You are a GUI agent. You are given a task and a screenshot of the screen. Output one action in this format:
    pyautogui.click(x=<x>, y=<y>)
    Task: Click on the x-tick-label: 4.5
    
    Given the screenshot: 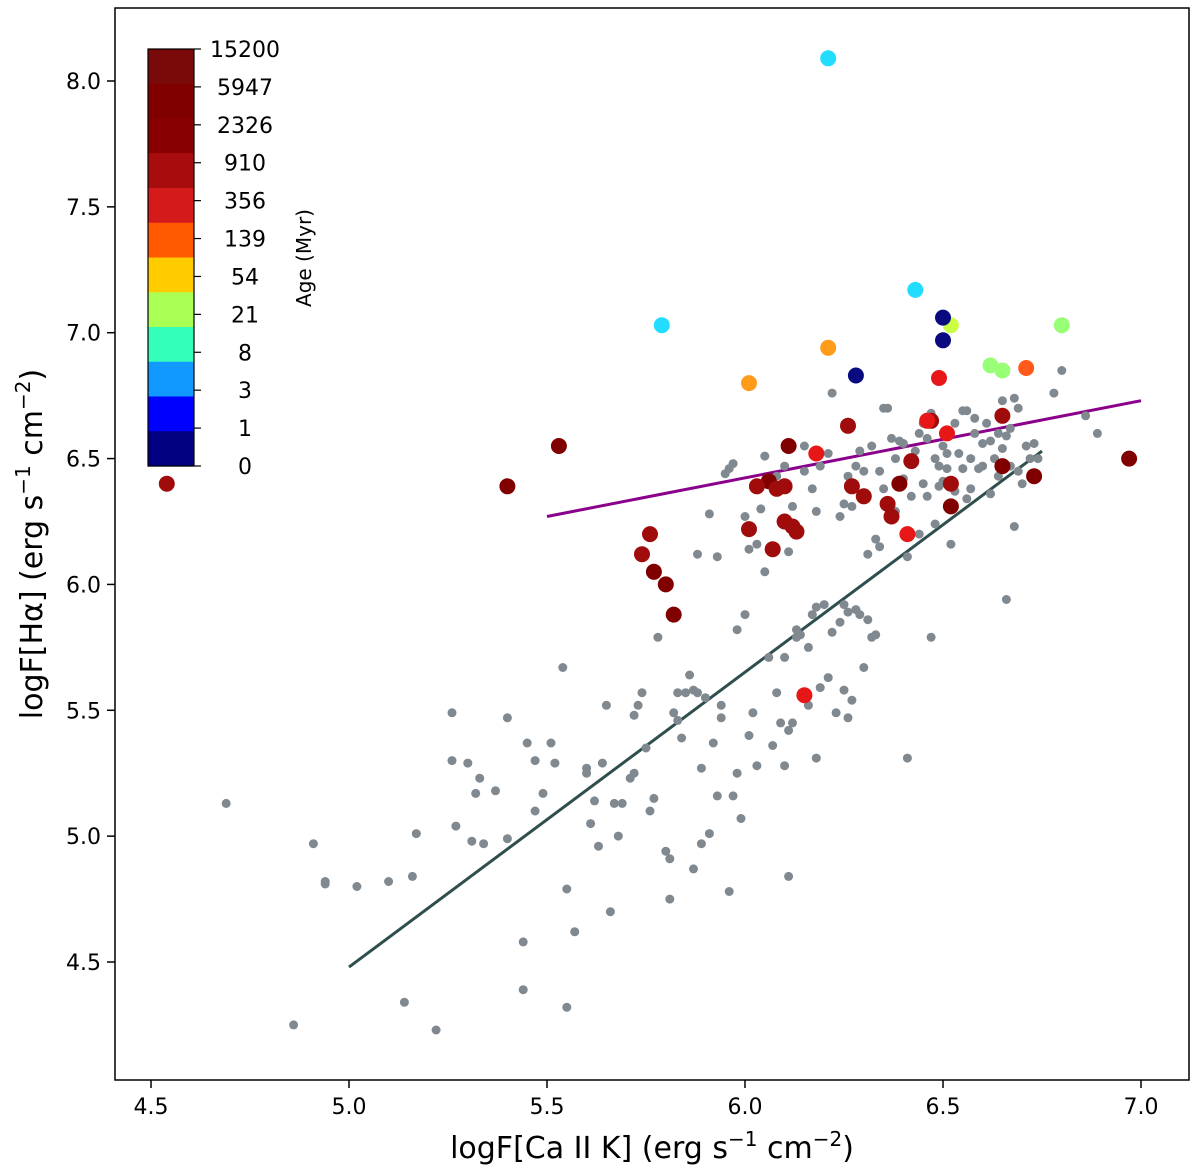 What is the action you would take?
    pyautogui.click(x=151, y=1107)
    